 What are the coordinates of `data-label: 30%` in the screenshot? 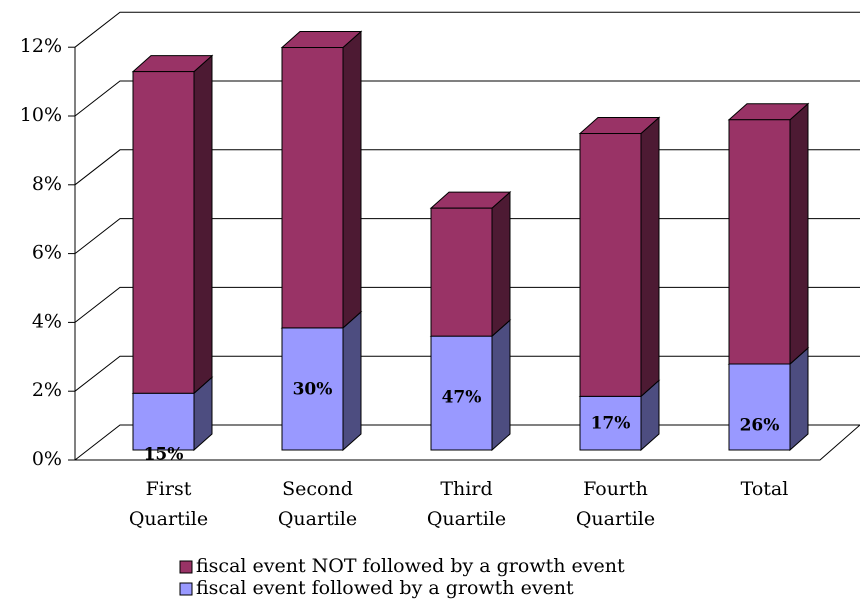 It's located at (313, 389).